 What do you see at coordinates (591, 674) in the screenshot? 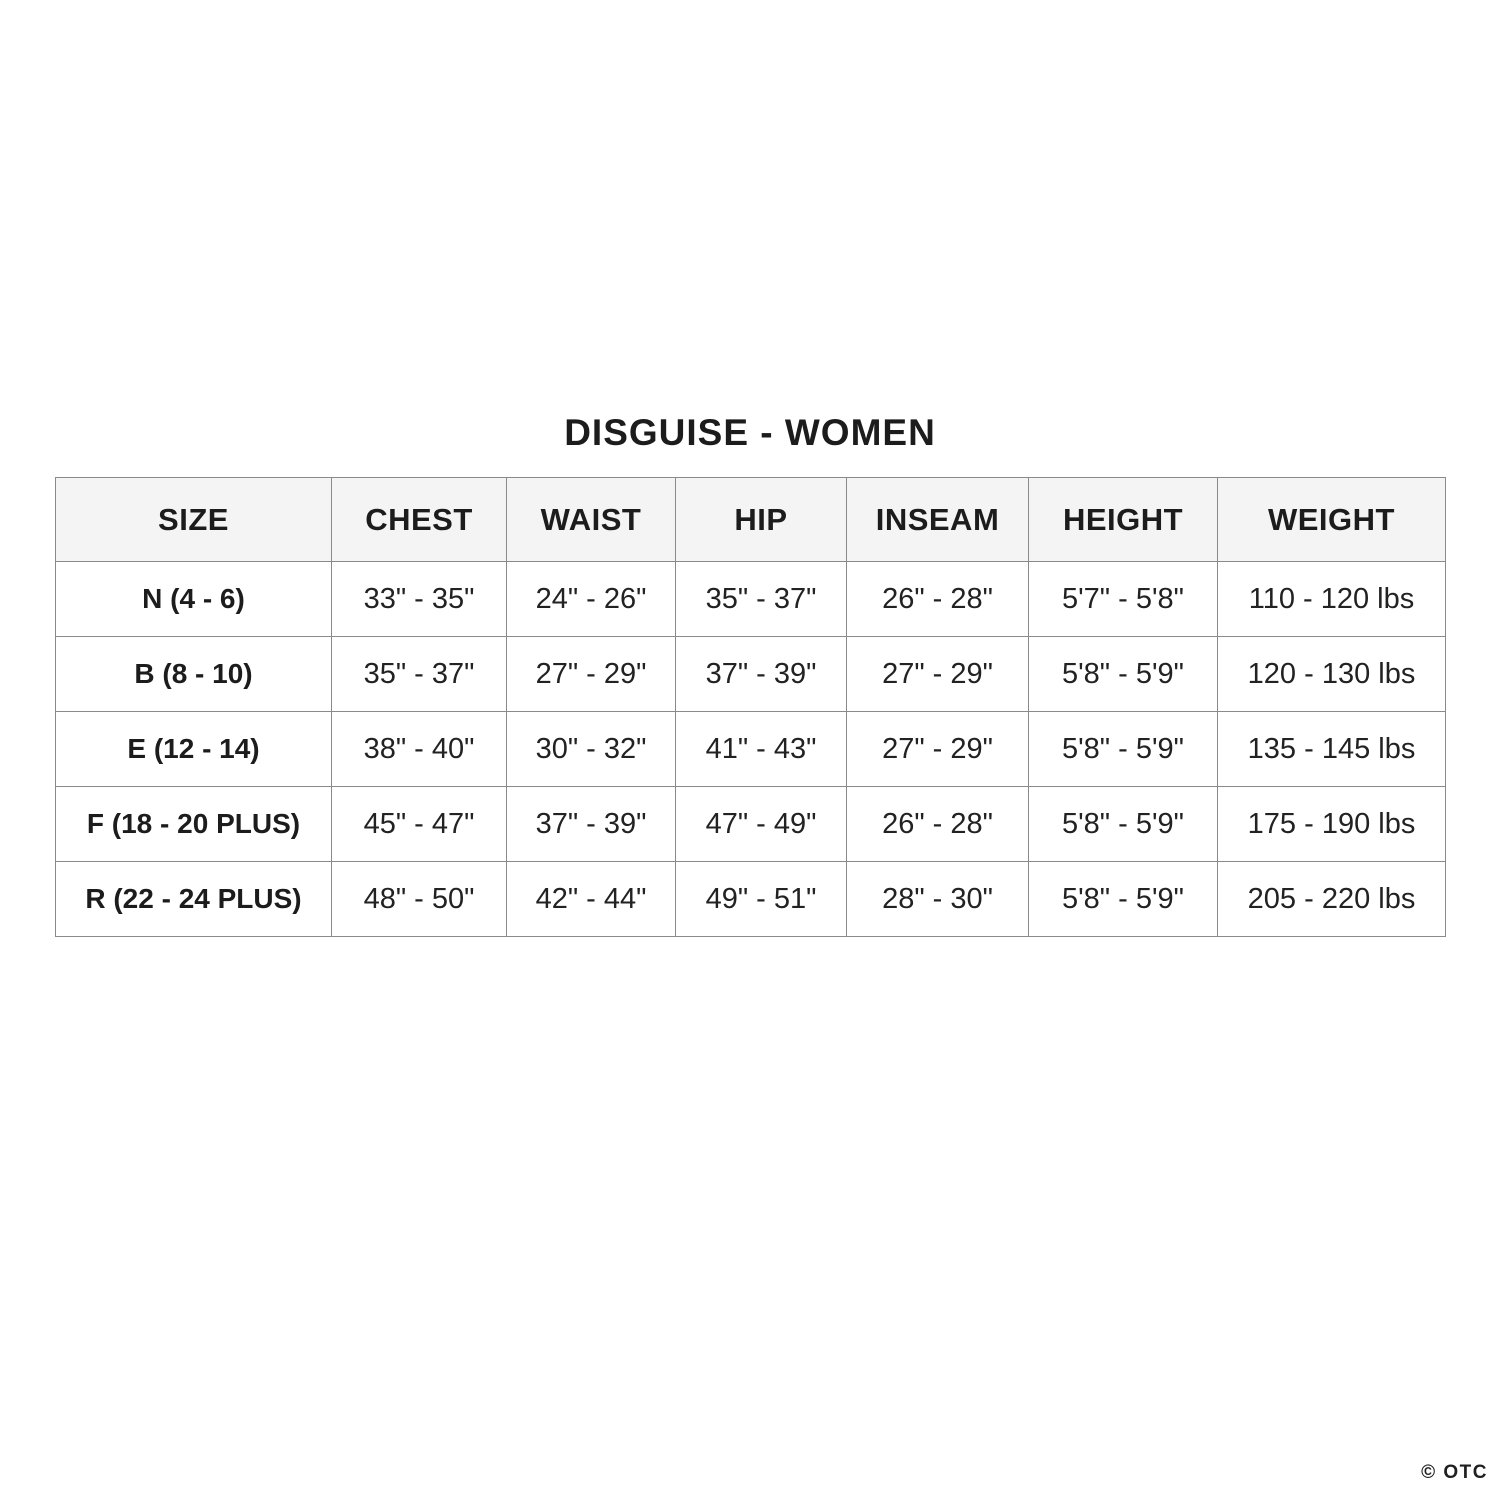
I see `table-cell-waist: 27" - 29"` at bounding box center [591, 674].